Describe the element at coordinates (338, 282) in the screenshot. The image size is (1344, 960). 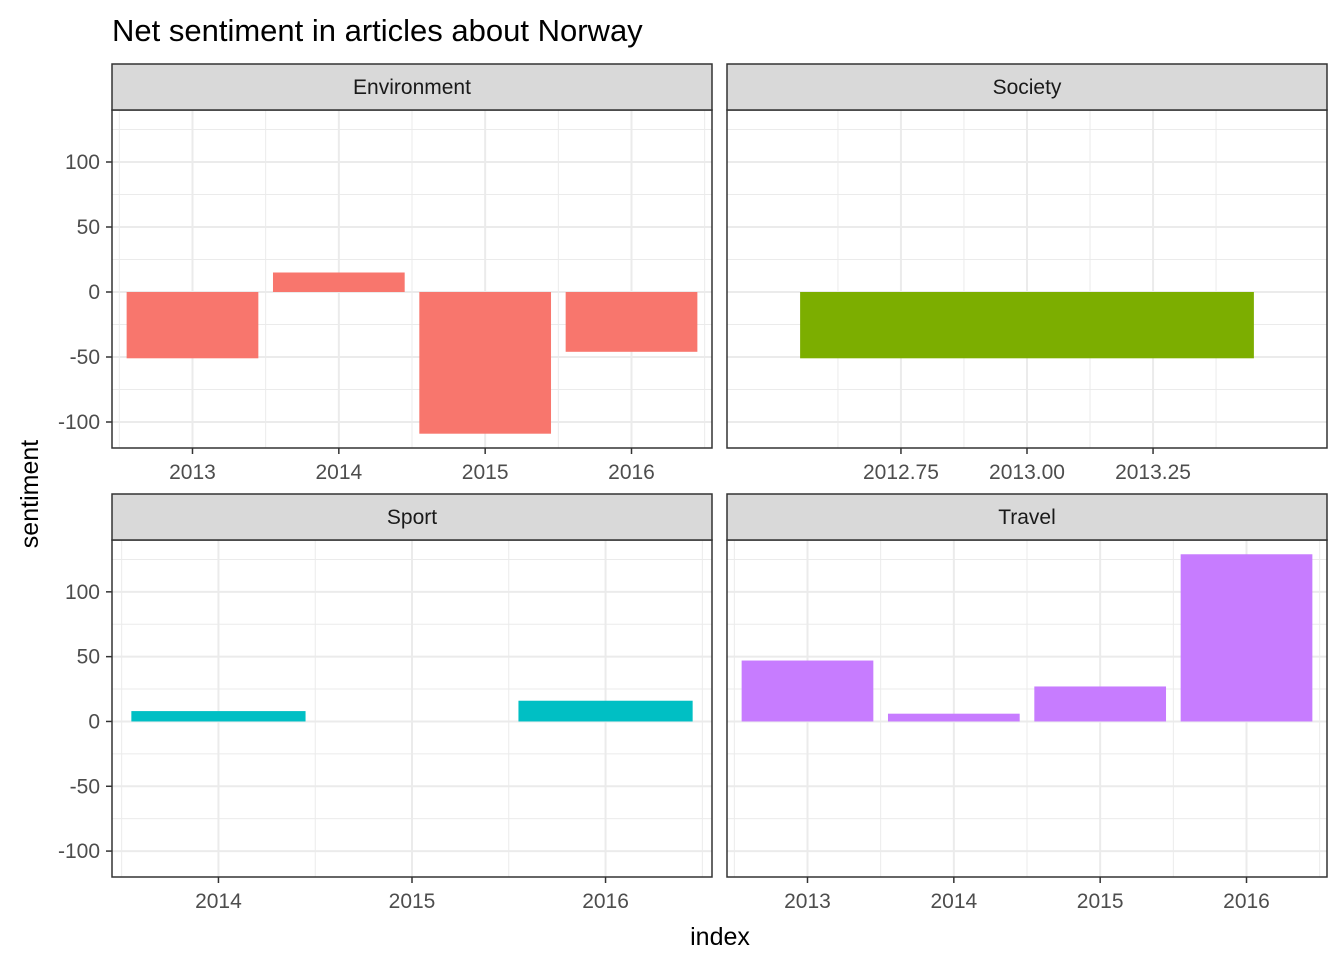
I see `bar-environment-2014` at that location.